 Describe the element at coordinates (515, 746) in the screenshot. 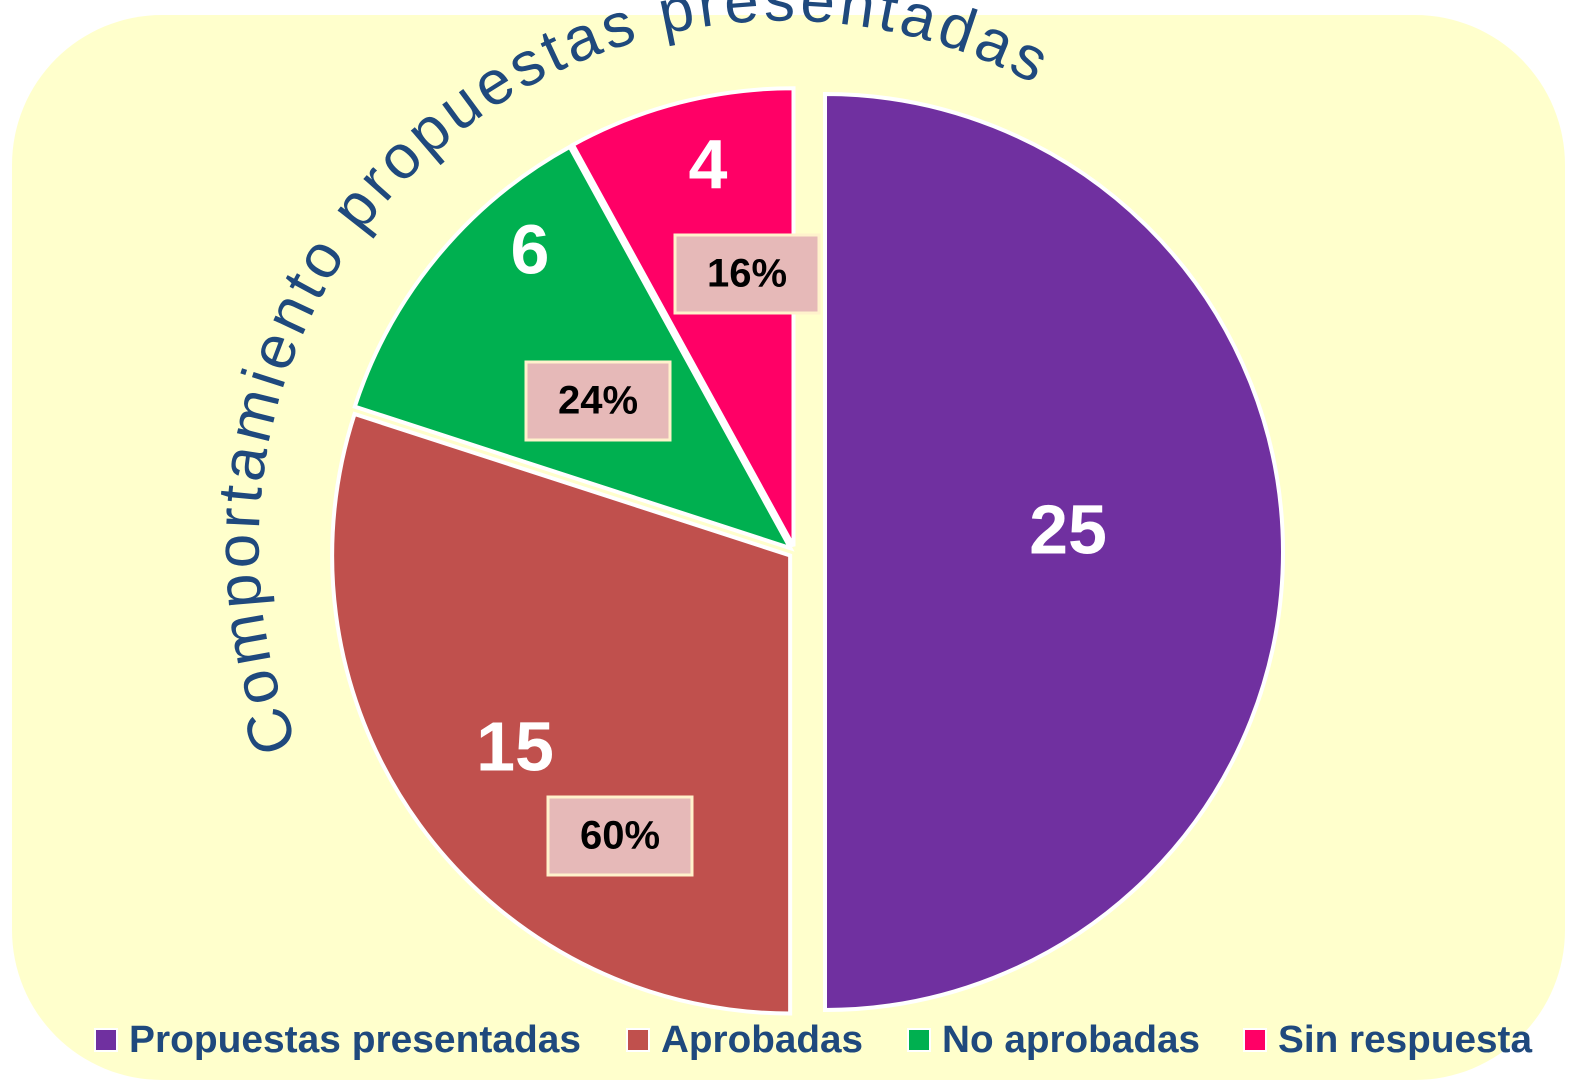

I see `value-label: 15` at that location.